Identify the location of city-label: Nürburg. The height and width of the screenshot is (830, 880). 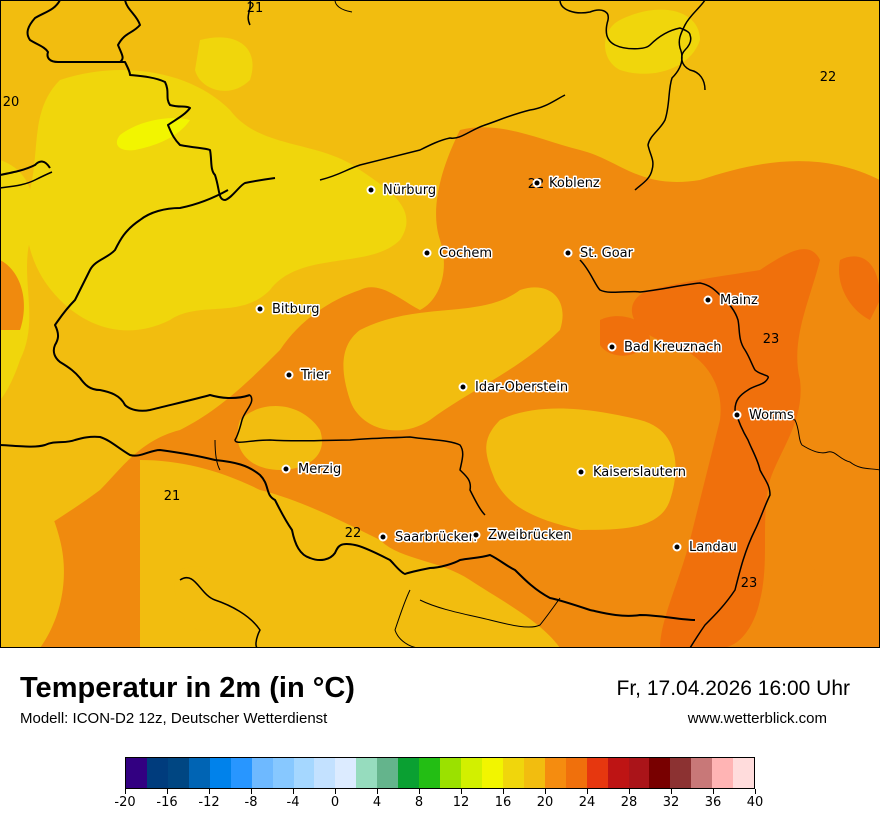
(409, 190).